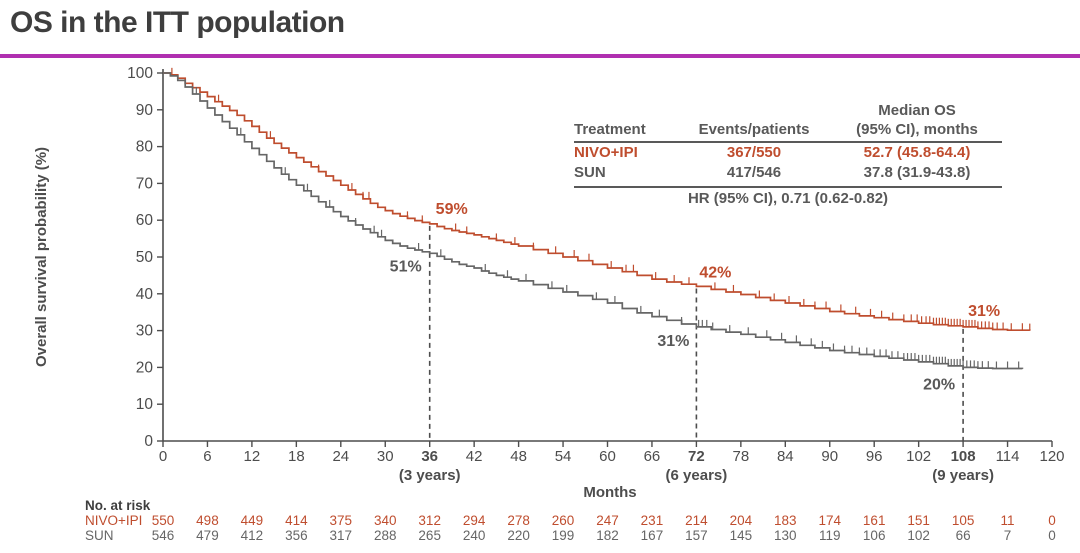  I want to click on inset-sun-events: 417/546, so click(754, 173).